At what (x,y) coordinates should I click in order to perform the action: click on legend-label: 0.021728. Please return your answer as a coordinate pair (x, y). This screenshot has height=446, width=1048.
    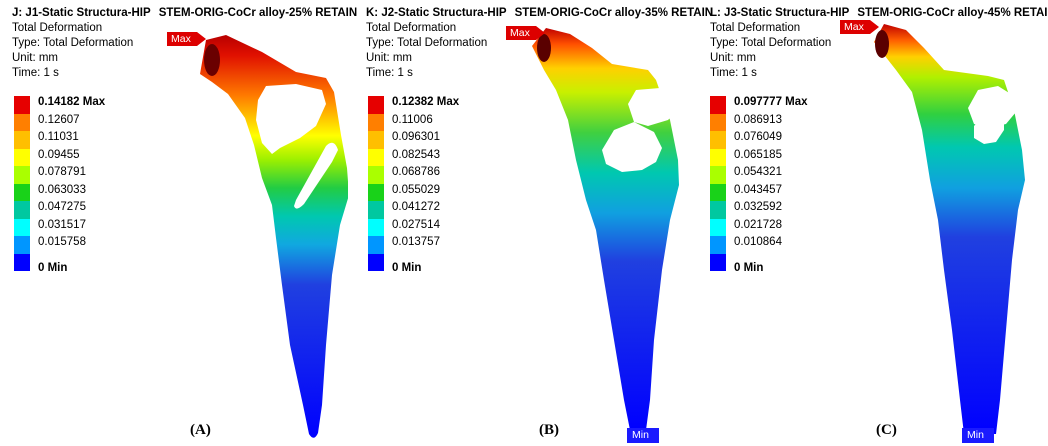
    Looking at the image, I should click on (758, 224).